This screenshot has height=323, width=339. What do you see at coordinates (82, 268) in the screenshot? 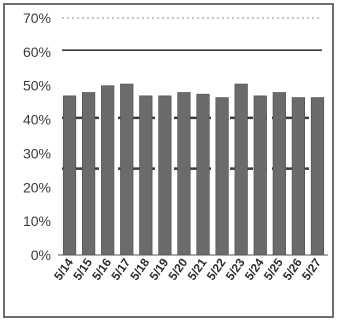
I see `x-tick-label: 5/15` at bounding box center [82, 268].